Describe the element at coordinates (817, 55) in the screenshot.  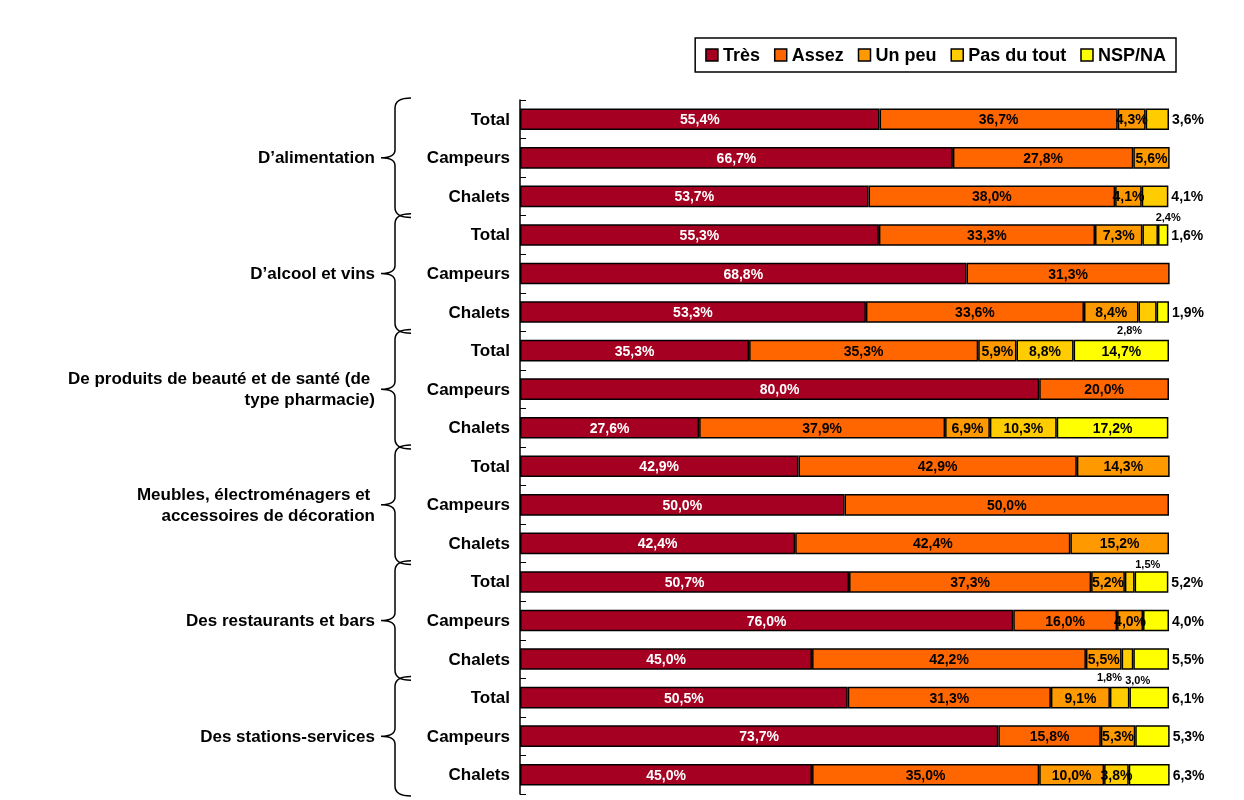
I see `legend-label: Assez` at that location.